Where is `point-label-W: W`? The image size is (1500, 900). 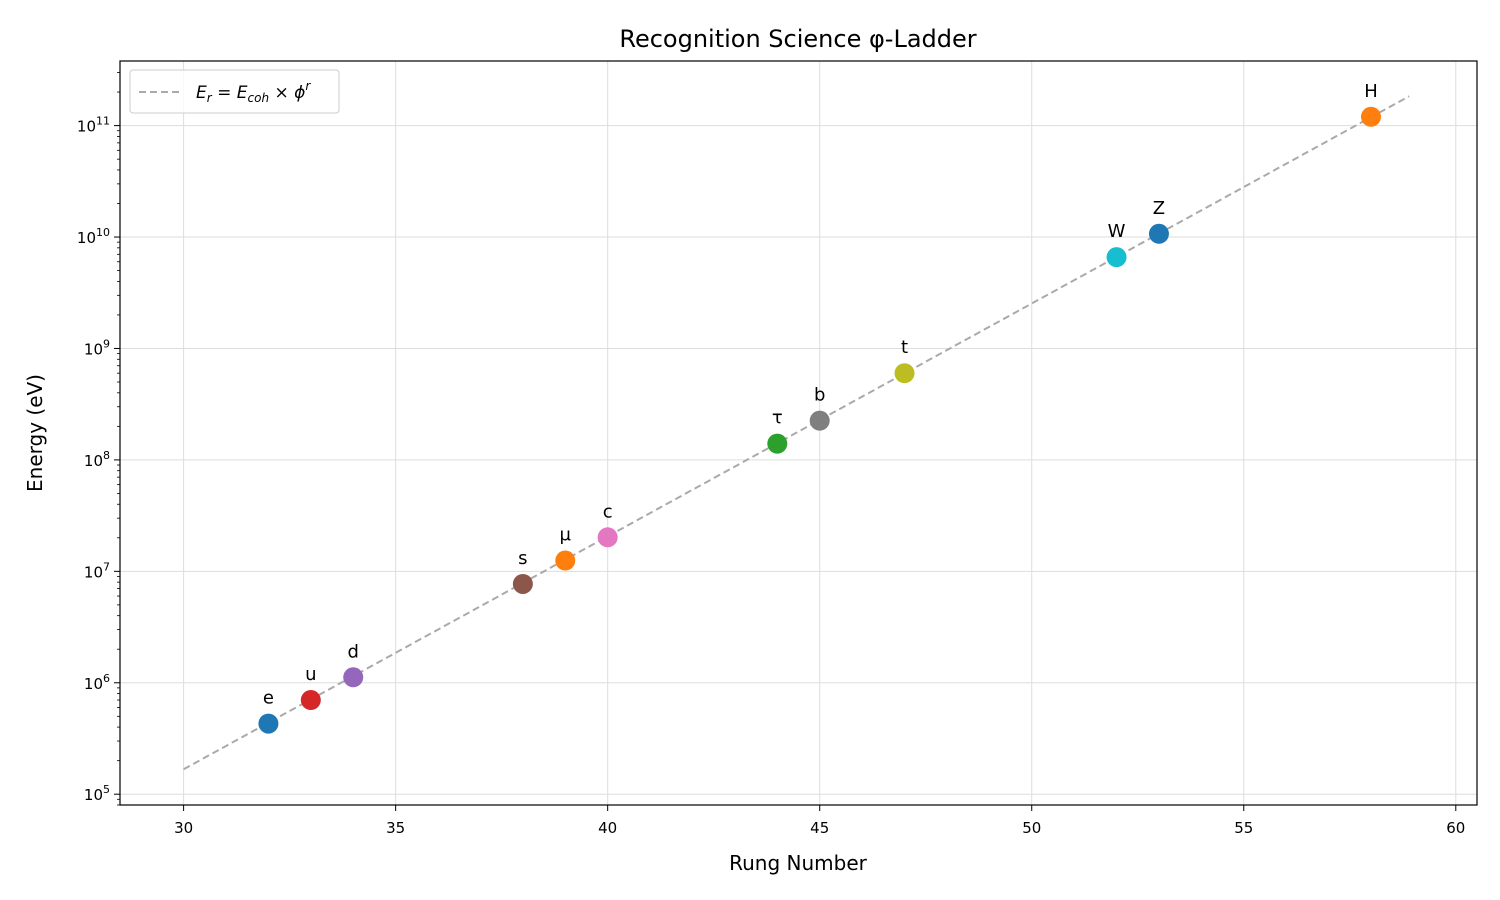 point-label-W: W is located at coordinates (1117, 231).